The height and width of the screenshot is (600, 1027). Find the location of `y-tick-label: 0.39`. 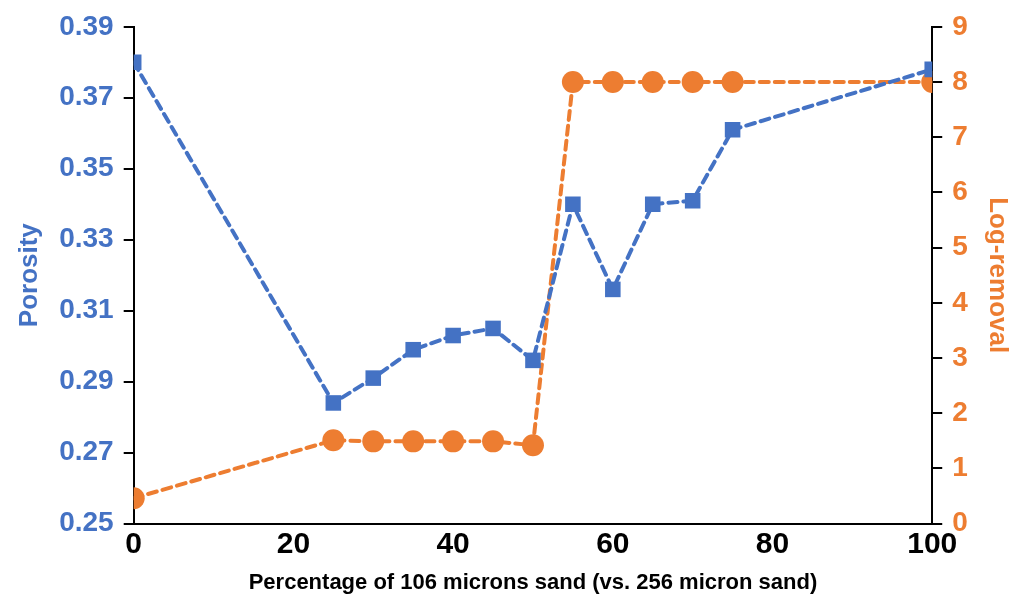

y-tick-label: 0.39 is located at coordinates (86, 25).